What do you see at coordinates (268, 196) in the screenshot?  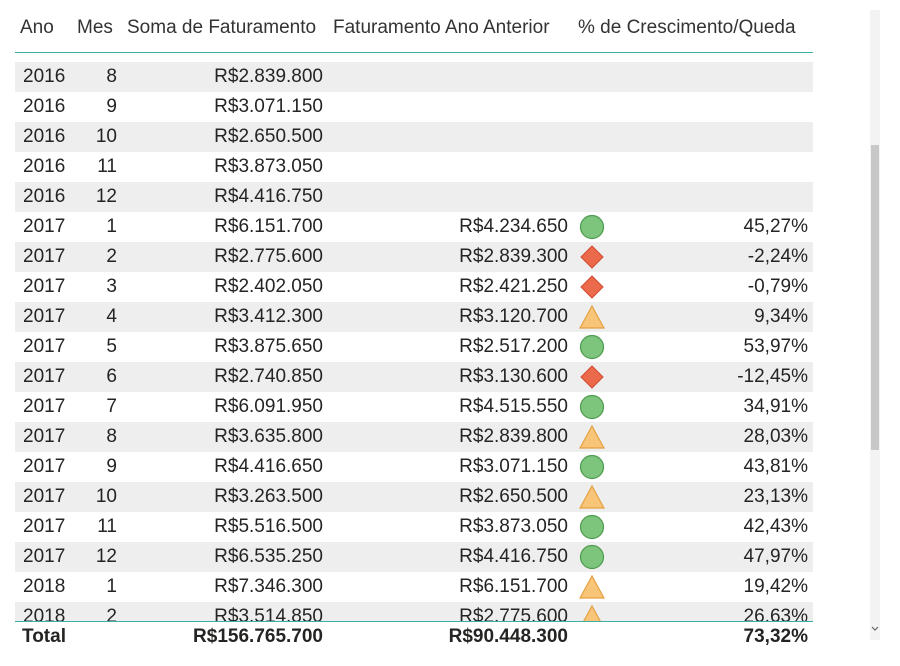 I see `cell: R$4.416.750` at bounding box center [268, 196].